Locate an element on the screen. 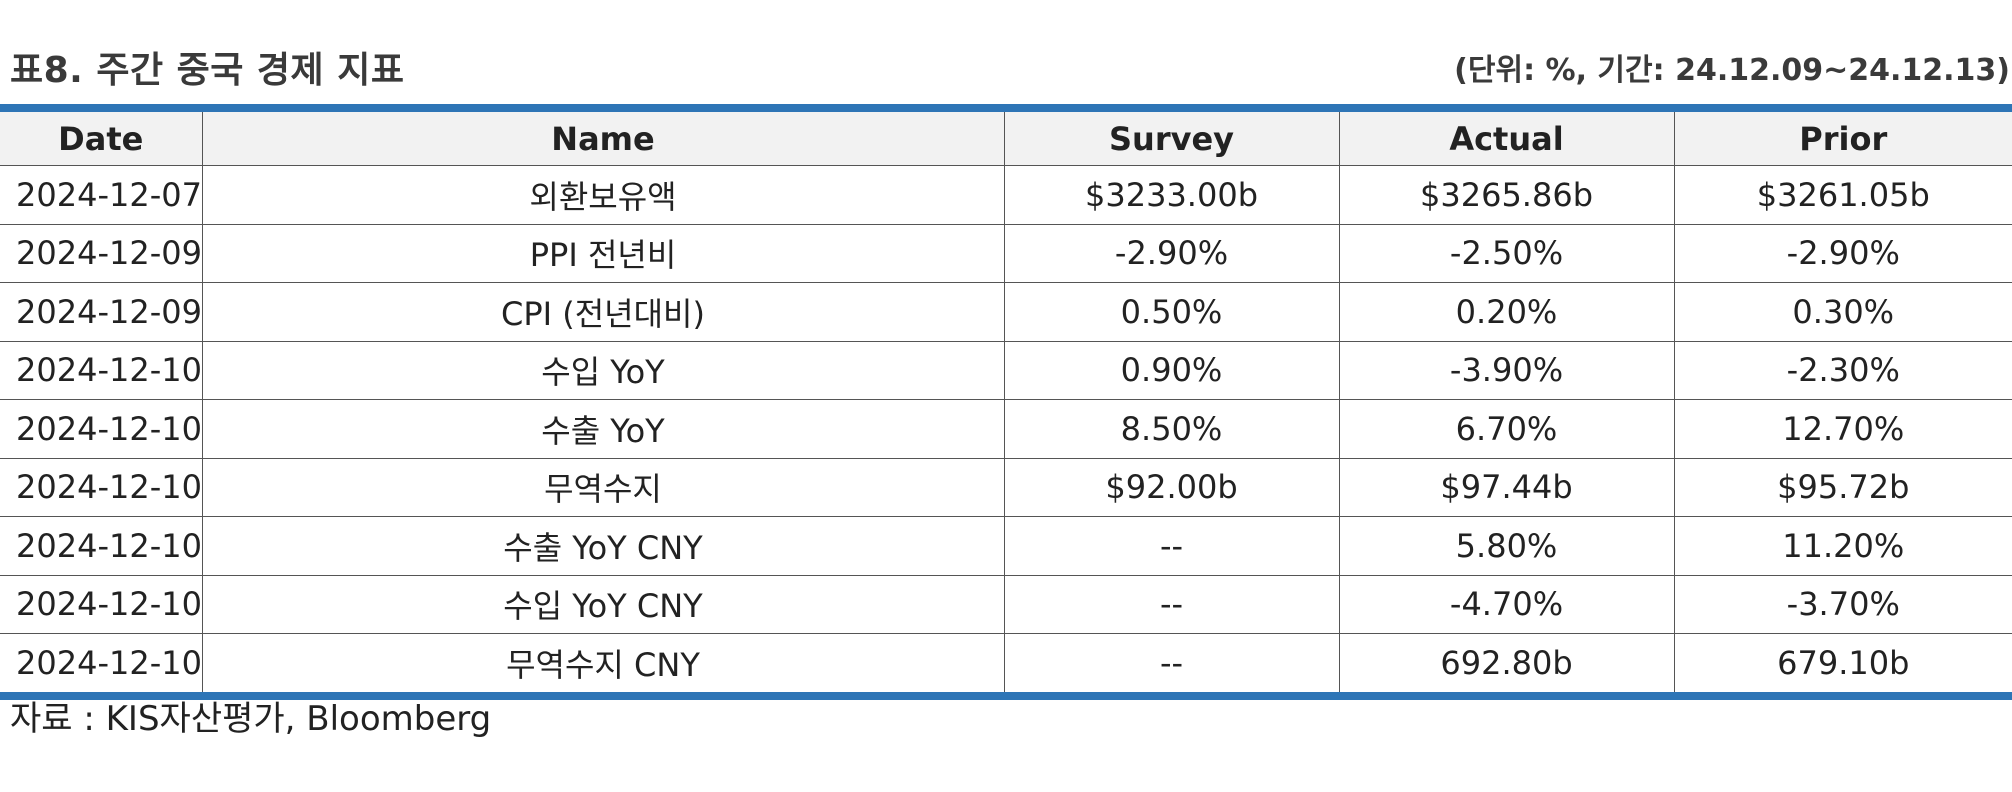  cell-name: 수출 YoY CNY is located at coordinates (603, 546).